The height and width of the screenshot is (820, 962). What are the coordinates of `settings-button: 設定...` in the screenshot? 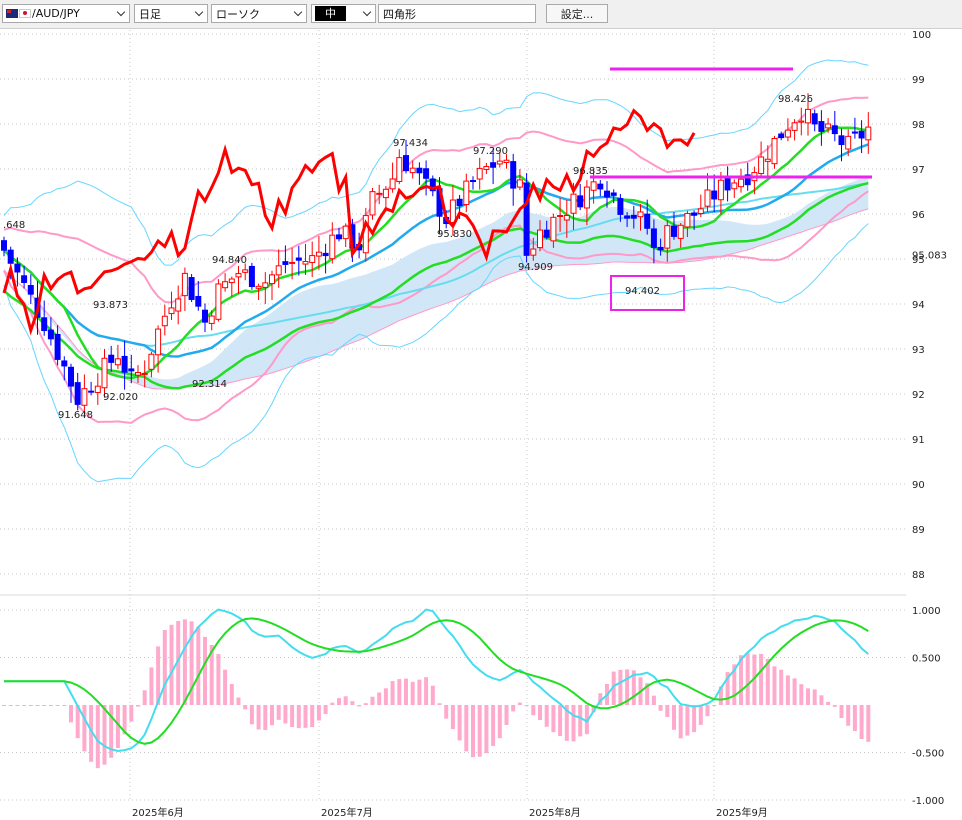 It's located at (577, 13).